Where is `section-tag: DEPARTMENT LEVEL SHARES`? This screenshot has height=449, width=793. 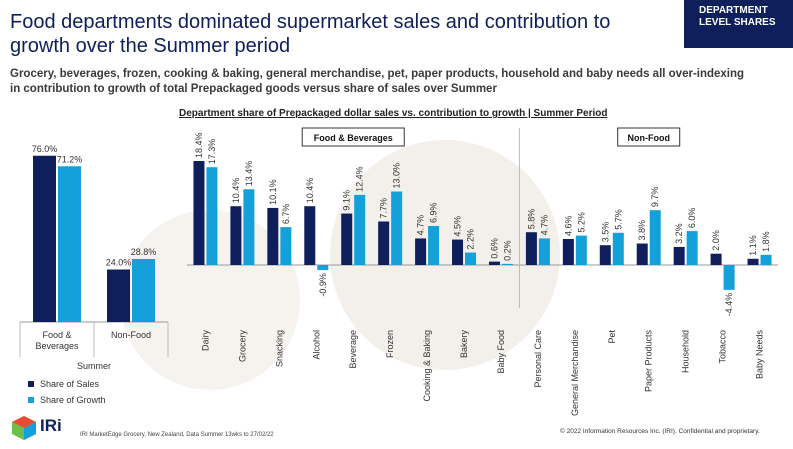 section-tag: DEPARTMENT LEVEL SHARES is located at coordinates (738, 24).